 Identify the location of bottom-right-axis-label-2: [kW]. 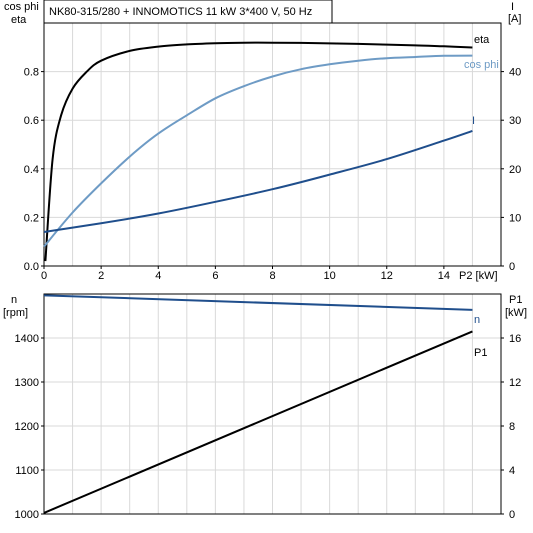
(516, 313).